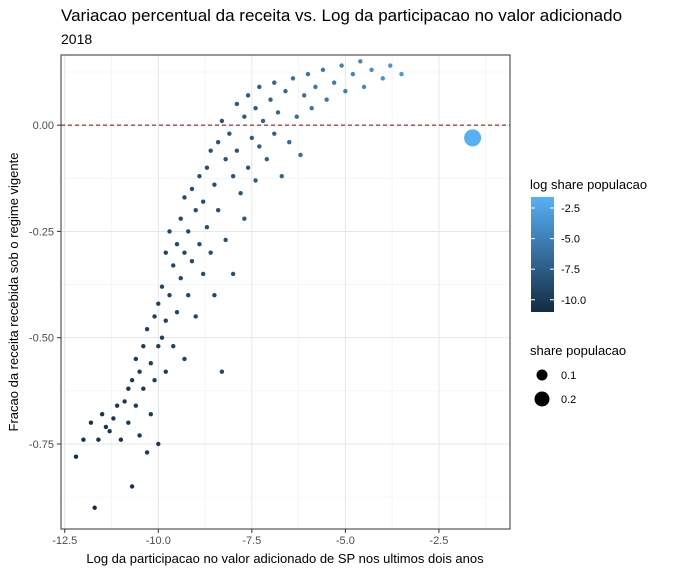 The width and height of the screenshot is (677, 574). I want to click on color-legend: log share populacao -2.5 -5.0 -7.5 -10.0, so click(588, 244).